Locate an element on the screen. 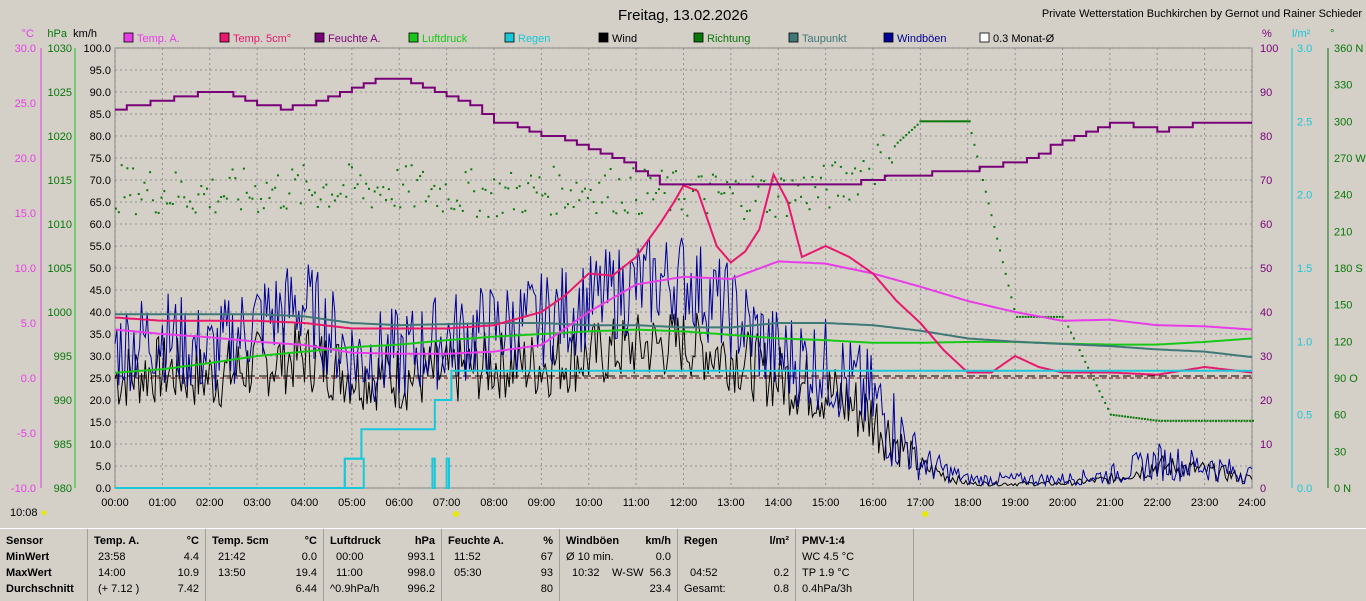  axis-celsius-tick: -5.0 is located at coordinates (26, 434).